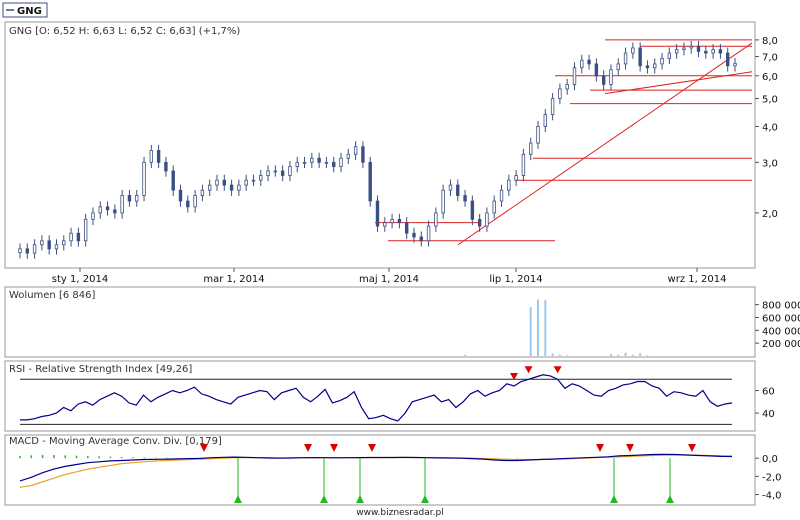  Describe the element at coordinates (100, 369) in the screenshot. I see `rsi-panel-title: RSI - Relative Strength Index [49,26]` at that location.